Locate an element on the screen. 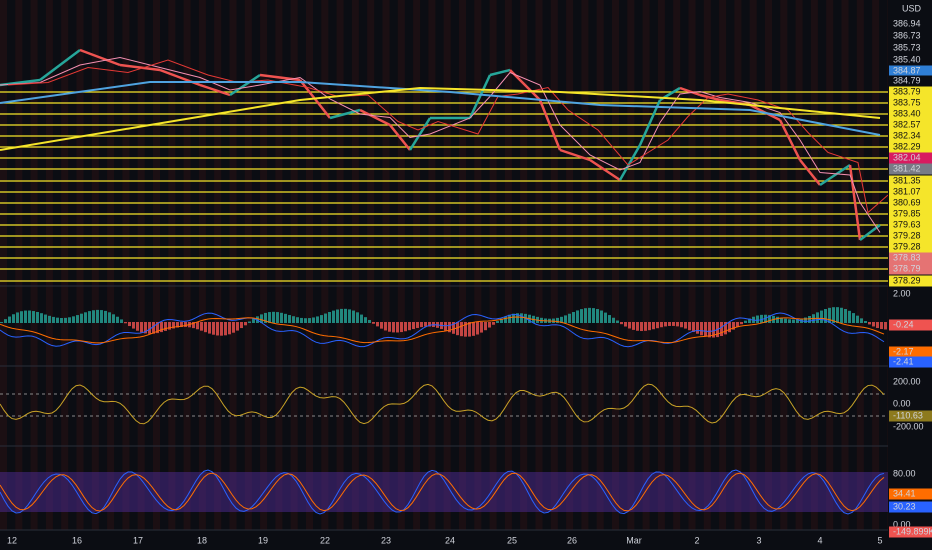 This screenshot has width=932, height=550. price-label: 385.73 is located at coordinates (907, 47).